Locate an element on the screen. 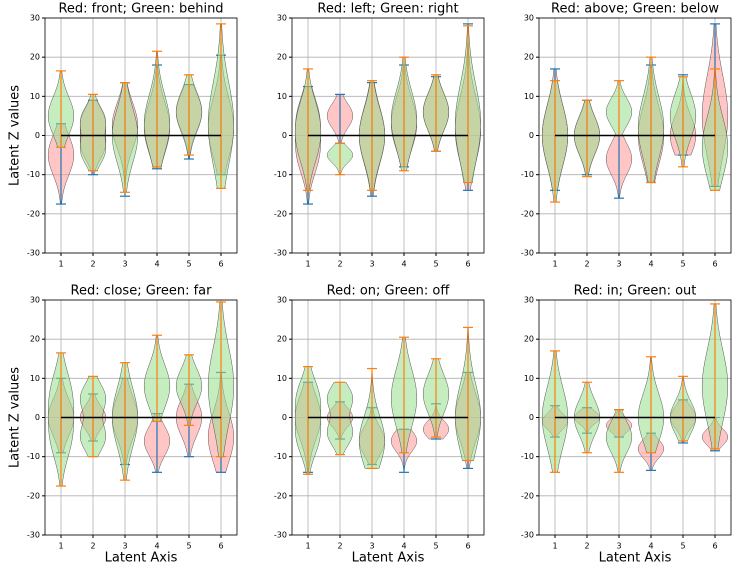 This screenshot has width=747, height=565. chart-title: Red: in; Green: out is located at coordinates (635, 291).